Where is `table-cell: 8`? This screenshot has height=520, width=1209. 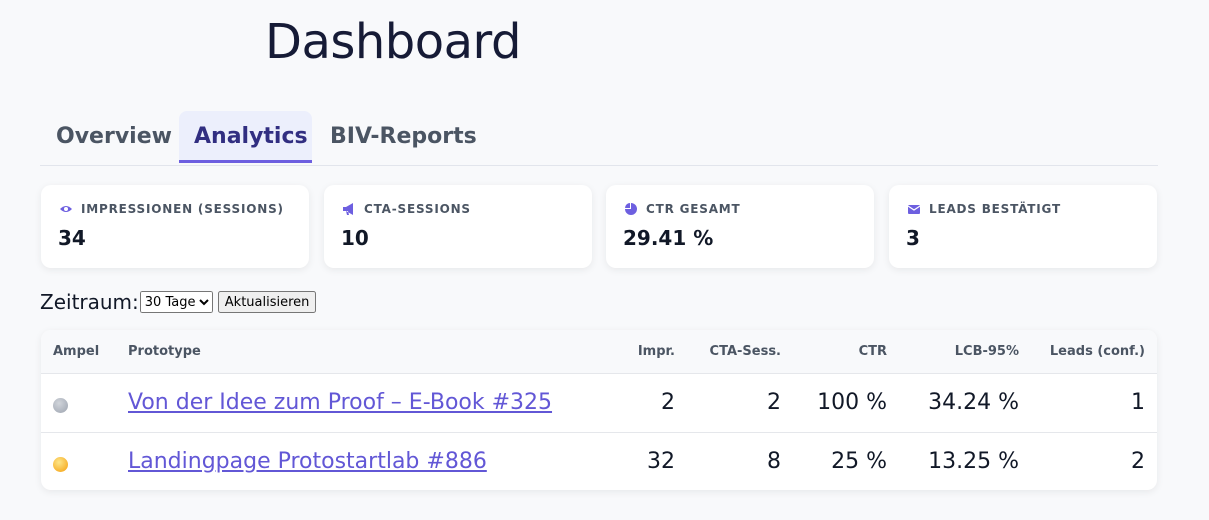
table-cell: 8 is located at coordinates (774, 461).